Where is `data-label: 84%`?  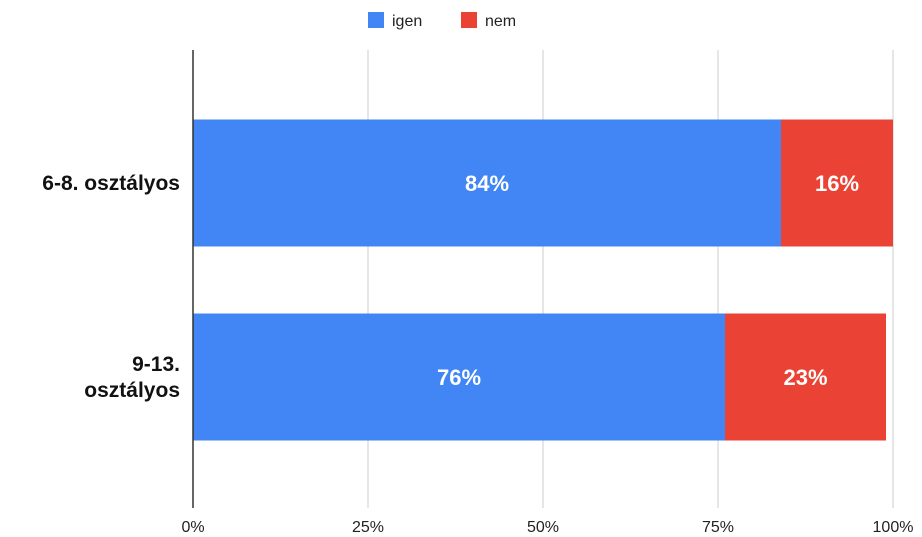 data-label: 84% is located at coordinates (487, 183).